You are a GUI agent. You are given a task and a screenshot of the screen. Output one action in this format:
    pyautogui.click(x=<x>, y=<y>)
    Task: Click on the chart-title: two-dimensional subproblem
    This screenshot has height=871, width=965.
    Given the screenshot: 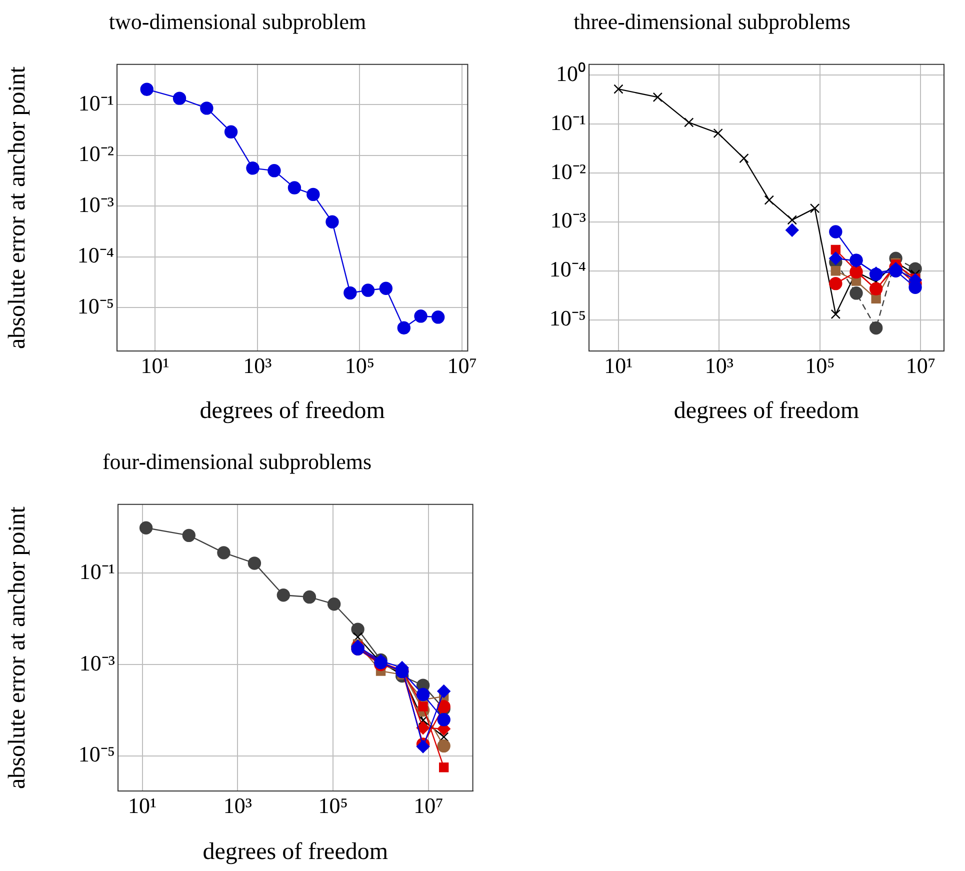 What is the action you would take?
    pyautogui.click(x=237, y=21)
    